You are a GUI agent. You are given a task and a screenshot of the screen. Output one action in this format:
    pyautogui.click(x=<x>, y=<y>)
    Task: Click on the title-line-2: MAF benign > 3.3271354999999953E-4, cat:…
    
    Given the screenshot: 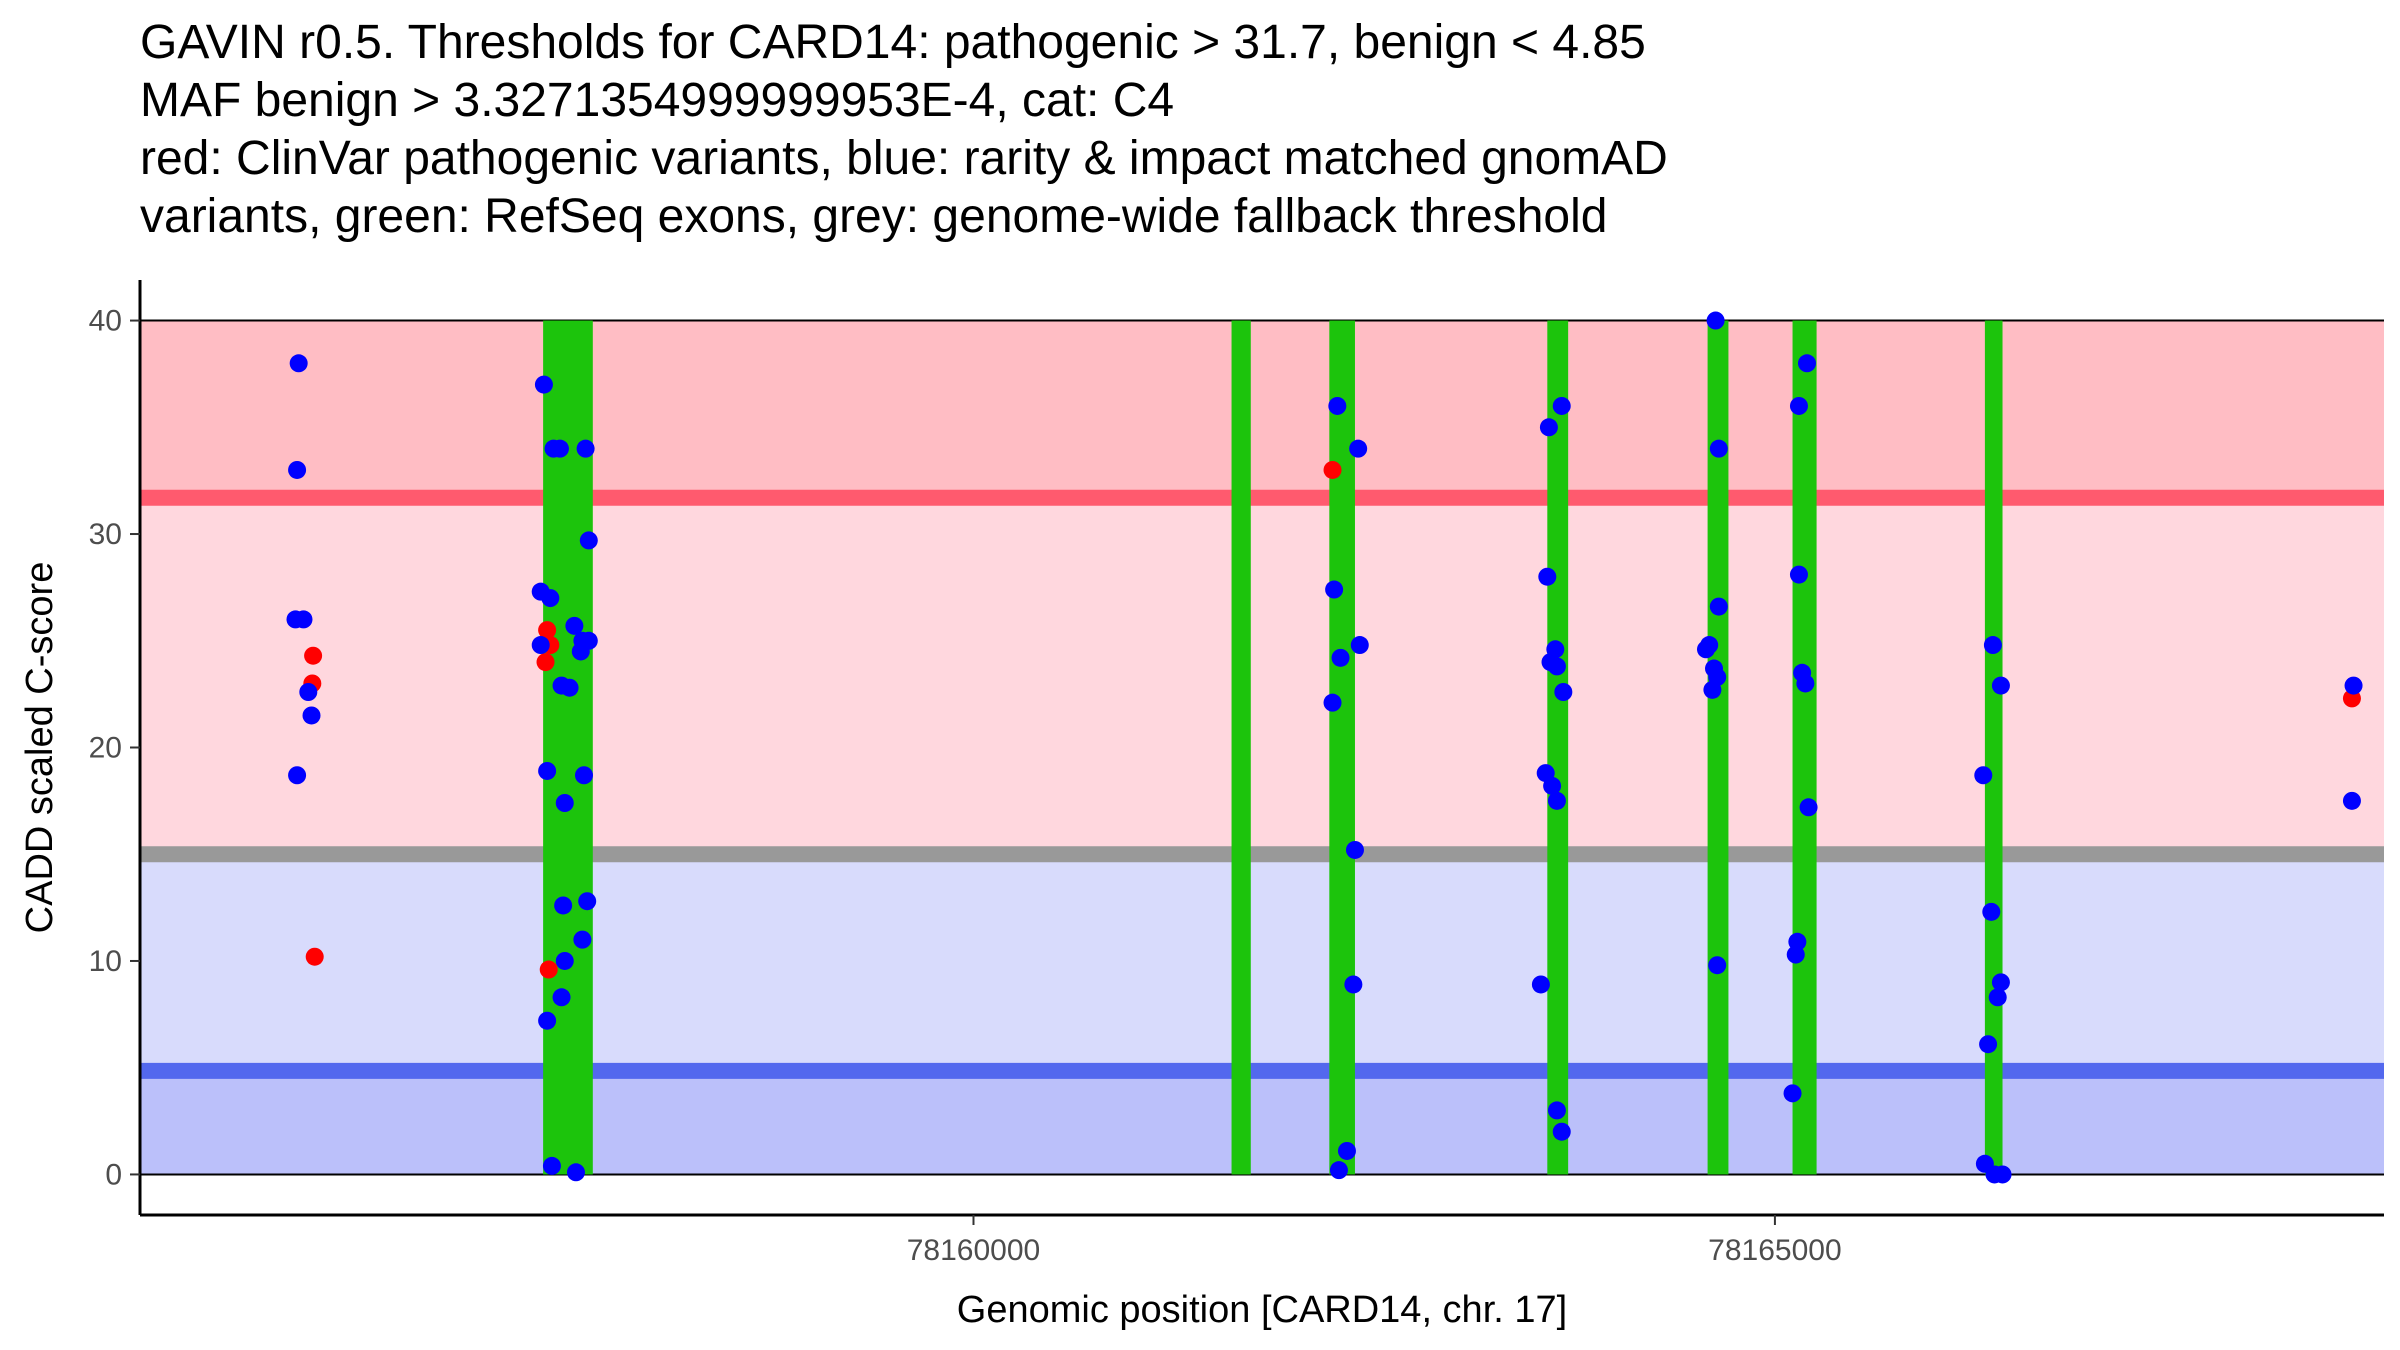 What is the action you would take?
    pyautogui.click(x=657, y=100)
    